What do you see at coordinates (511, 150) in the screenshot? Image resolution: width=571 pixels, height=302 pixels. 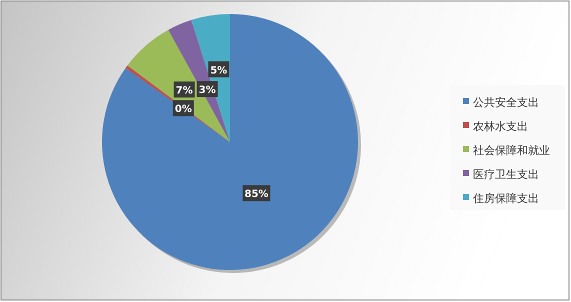 I see `legend-label: 社会保障和就业` at bounding box center [511, 150].